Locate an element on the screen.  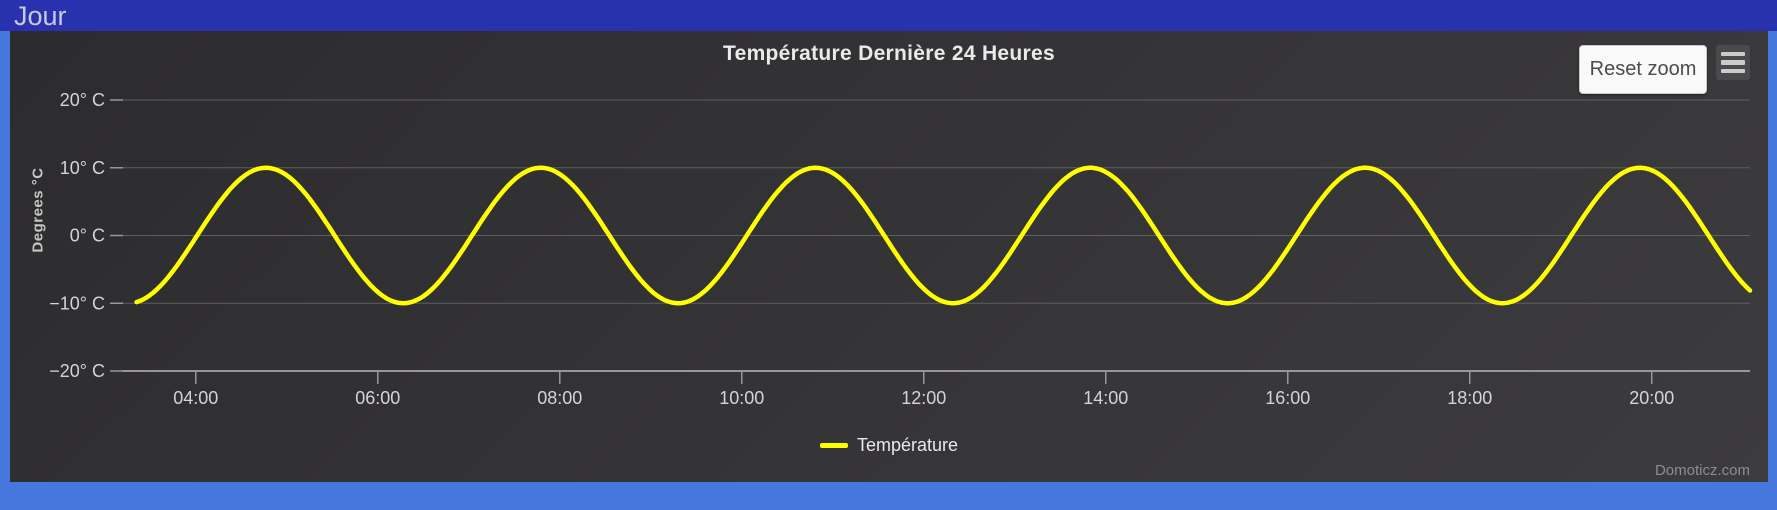
legend-swatch is located at coordinates (833, 445).